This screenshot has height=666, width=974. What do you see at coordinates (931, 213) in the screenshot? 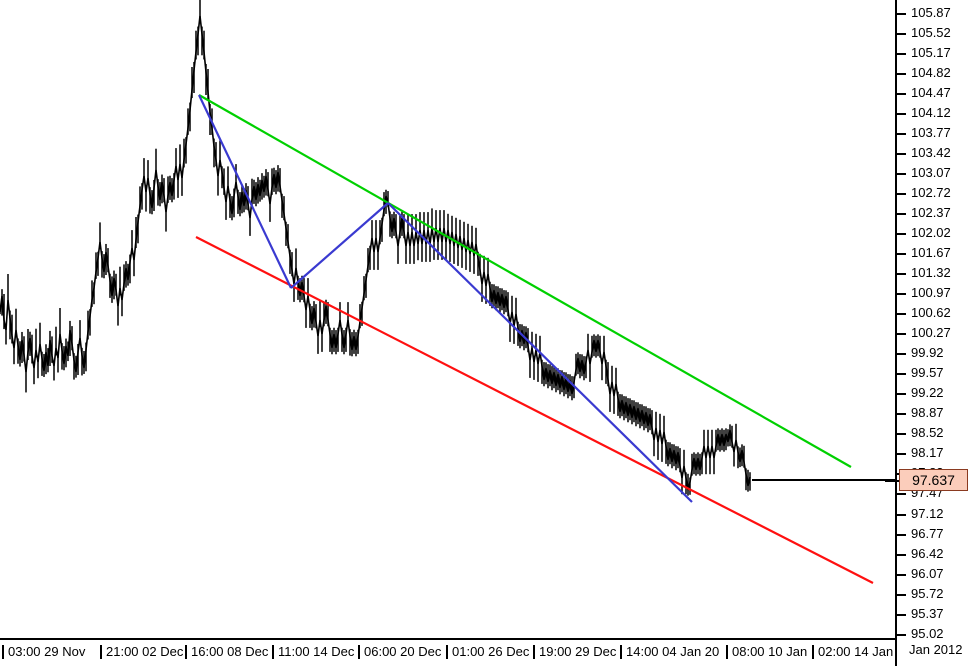
I see `price-axis-label: 102.37` at bounding box center [931, 213].